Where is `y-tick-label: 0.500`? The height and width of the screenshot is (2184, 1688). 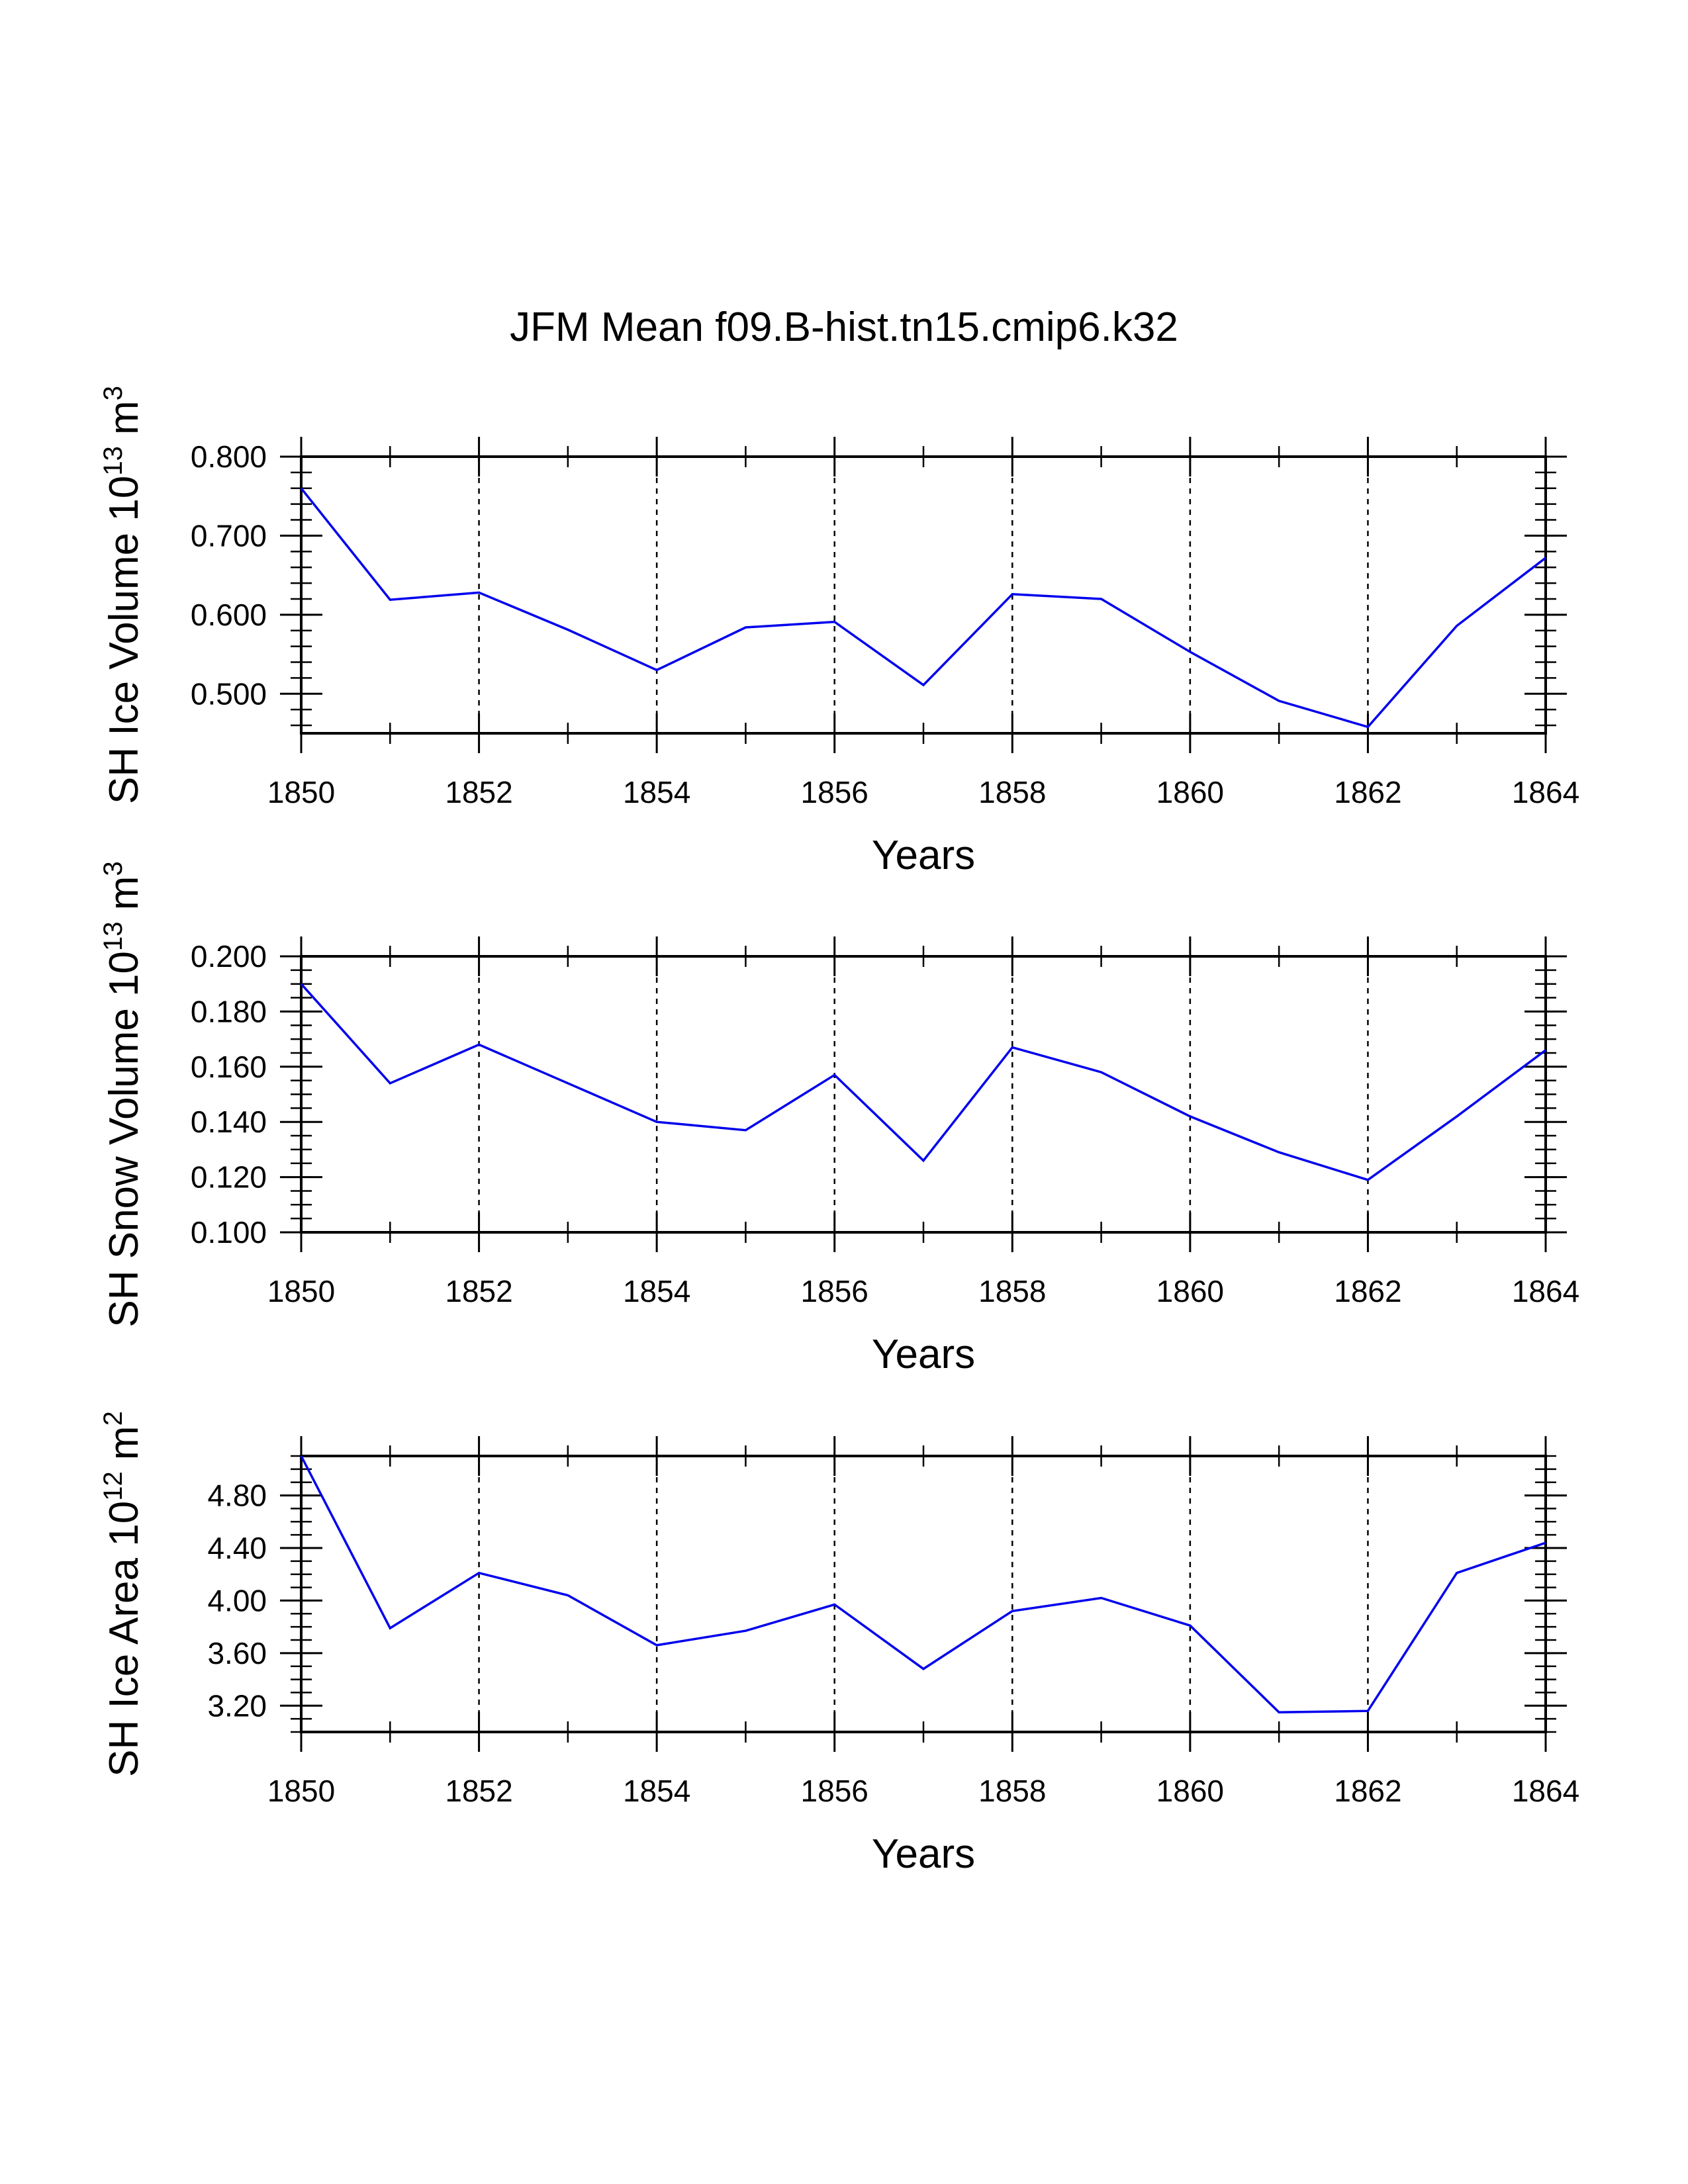 y-tick-label: 0.500 is located at coordinates (229, 694).